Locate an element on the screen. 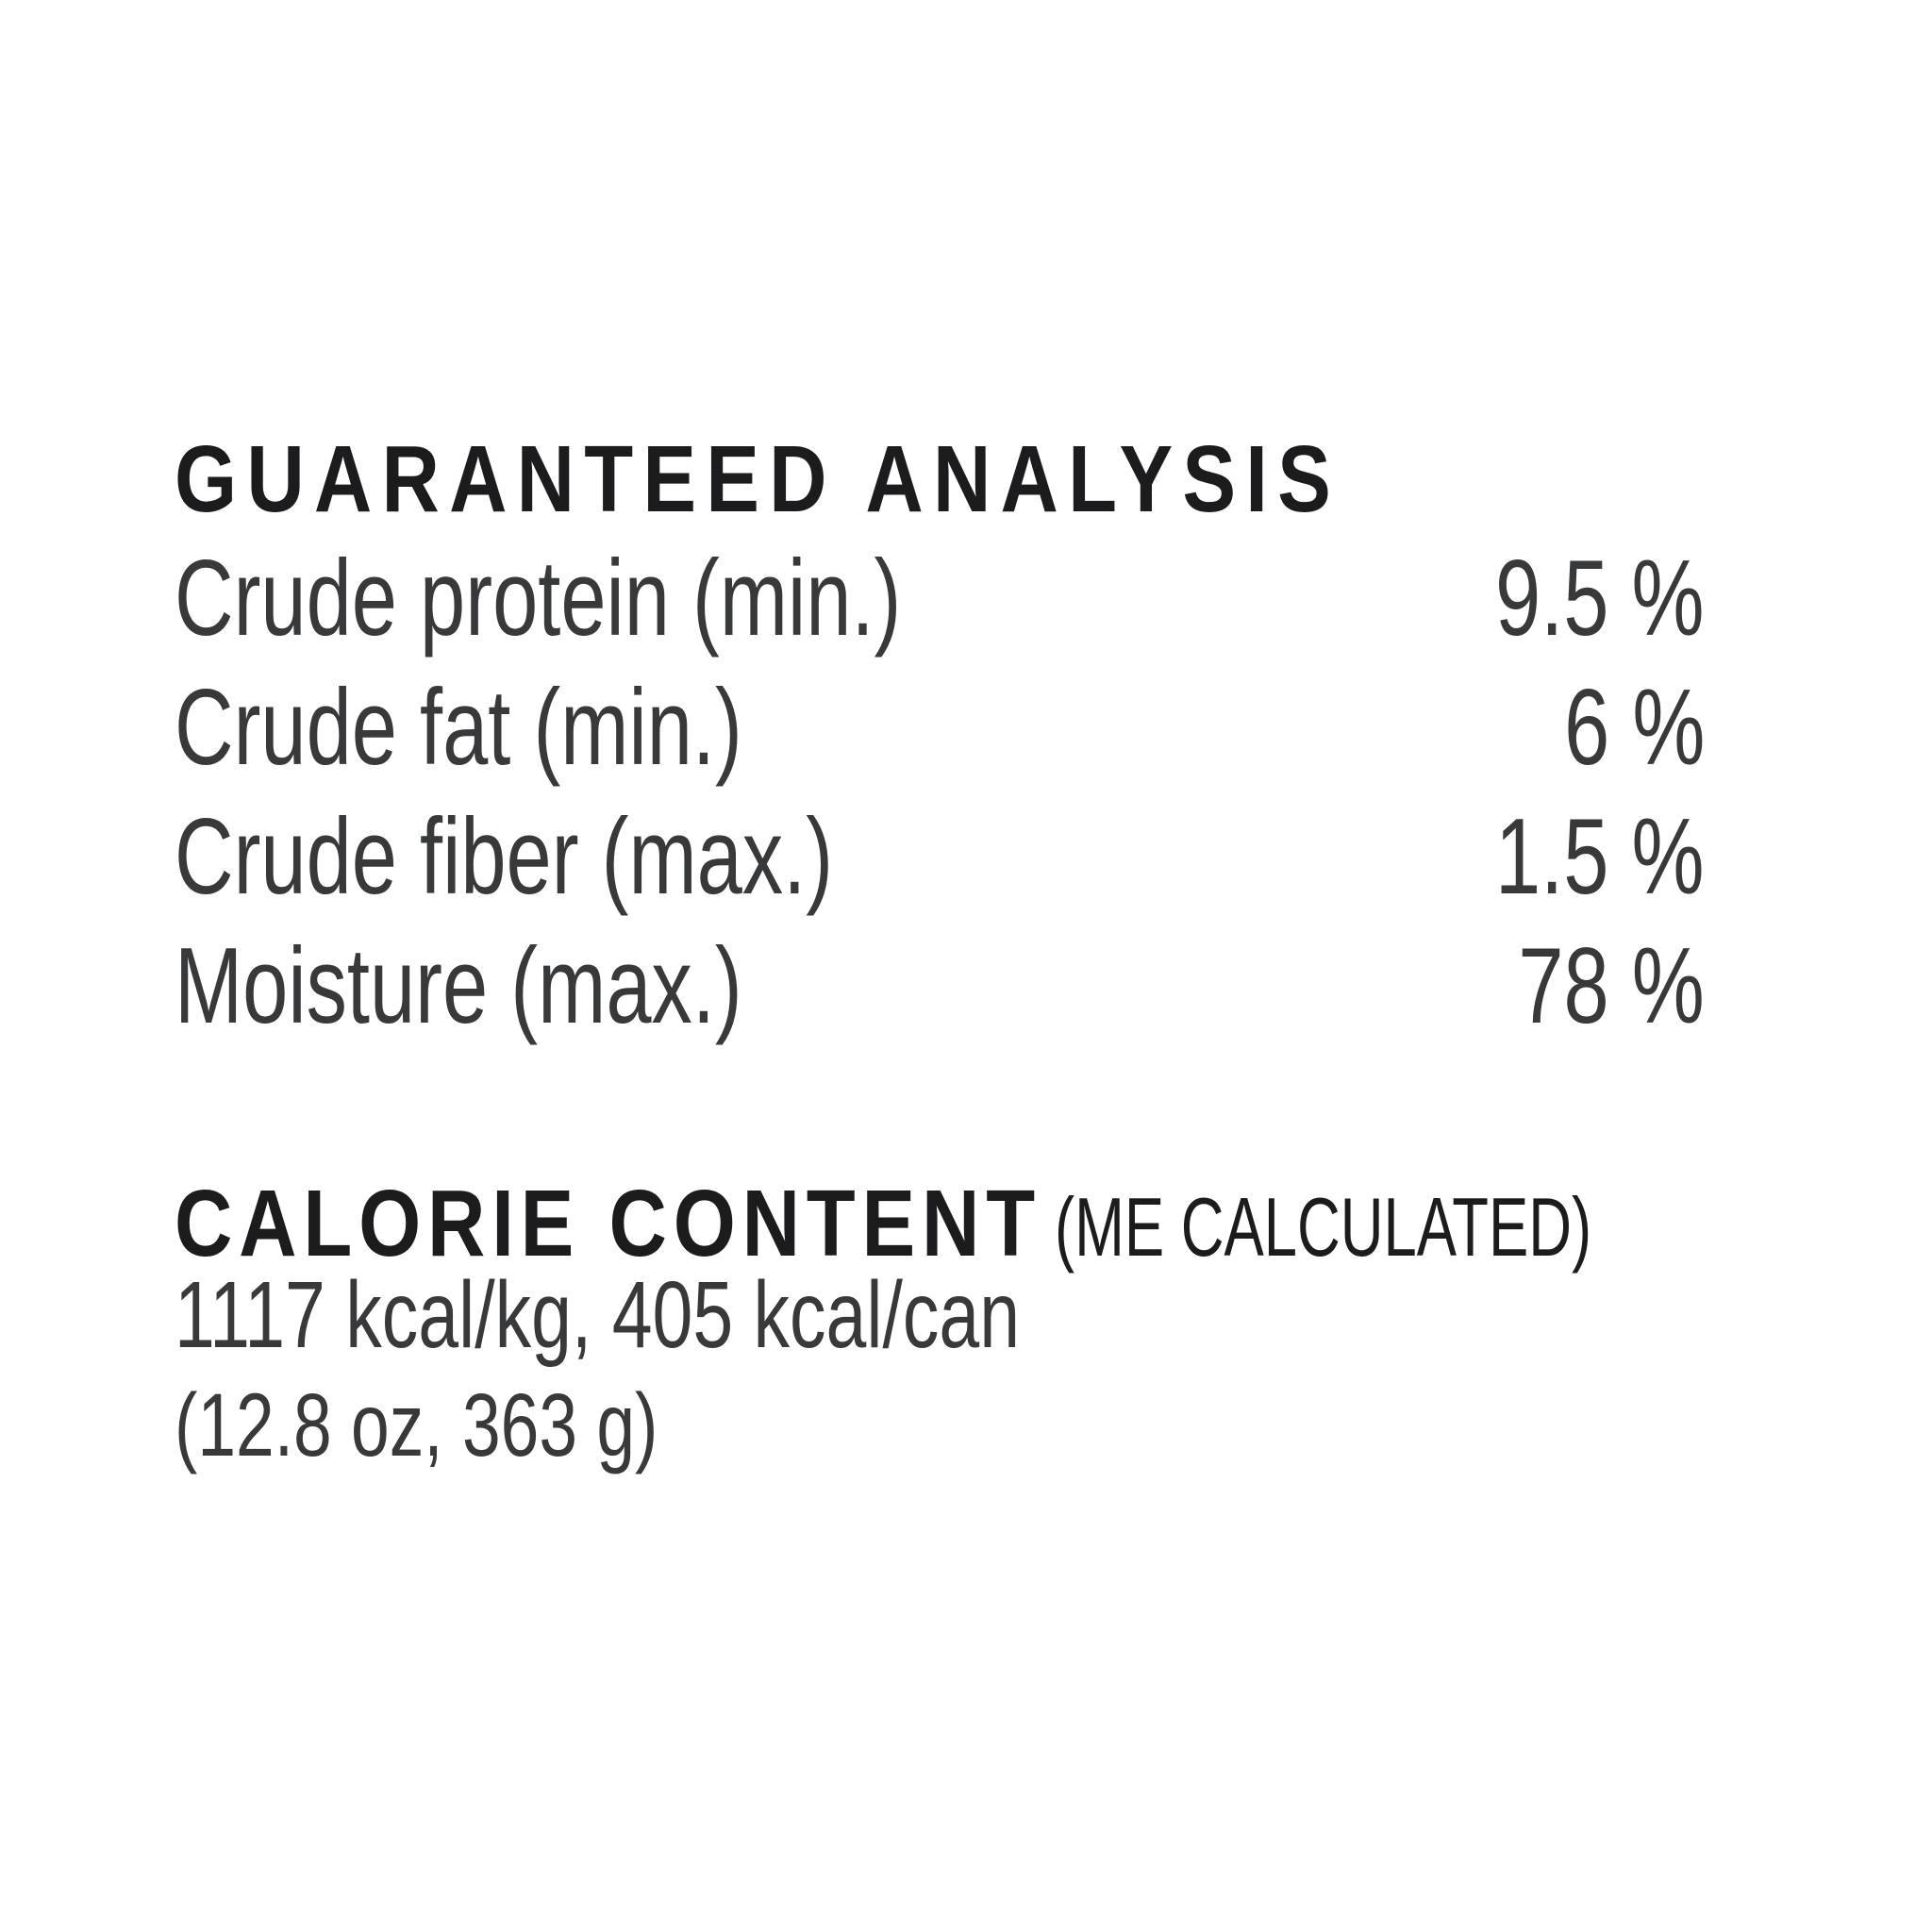 The width and height of the screenshot is (1932, 1932). analysis-row-label: Crude fiber (max.) is located at coordinates (505, 857).